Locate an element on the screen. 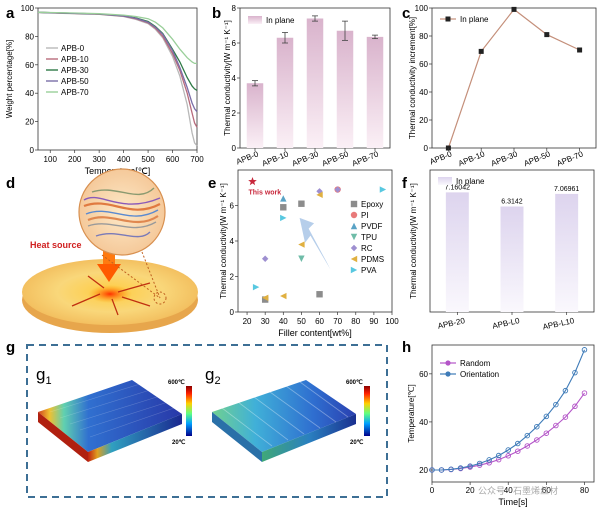 This screenshot has width=599, height=515. b-xtick-label: APB-10 is located at coordinates (275, 158).